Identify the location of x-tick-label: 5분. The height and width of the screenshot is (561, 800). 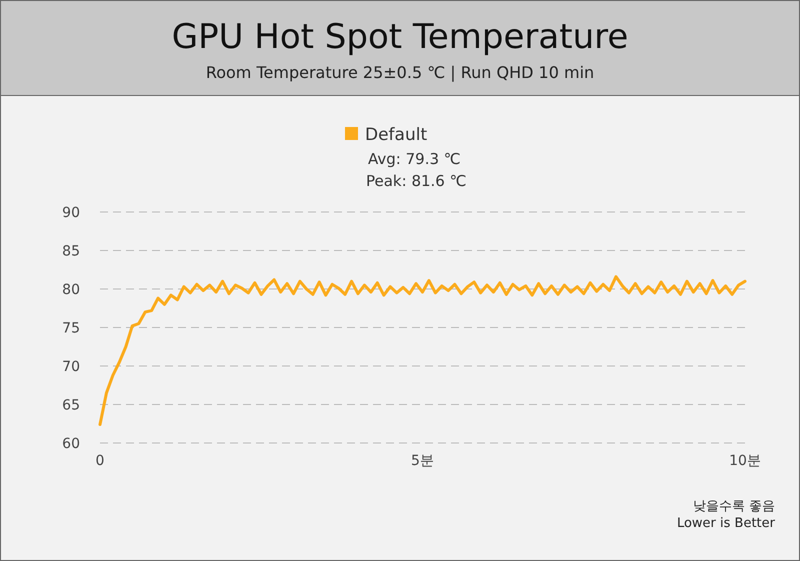
(422, 461).